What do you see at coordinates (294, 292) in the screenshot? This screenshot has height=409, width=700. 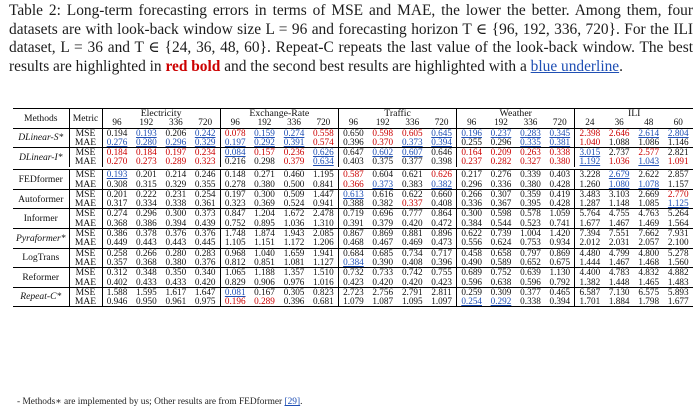 I see `value-cell: 0.305` at bounding box center [294, 292].